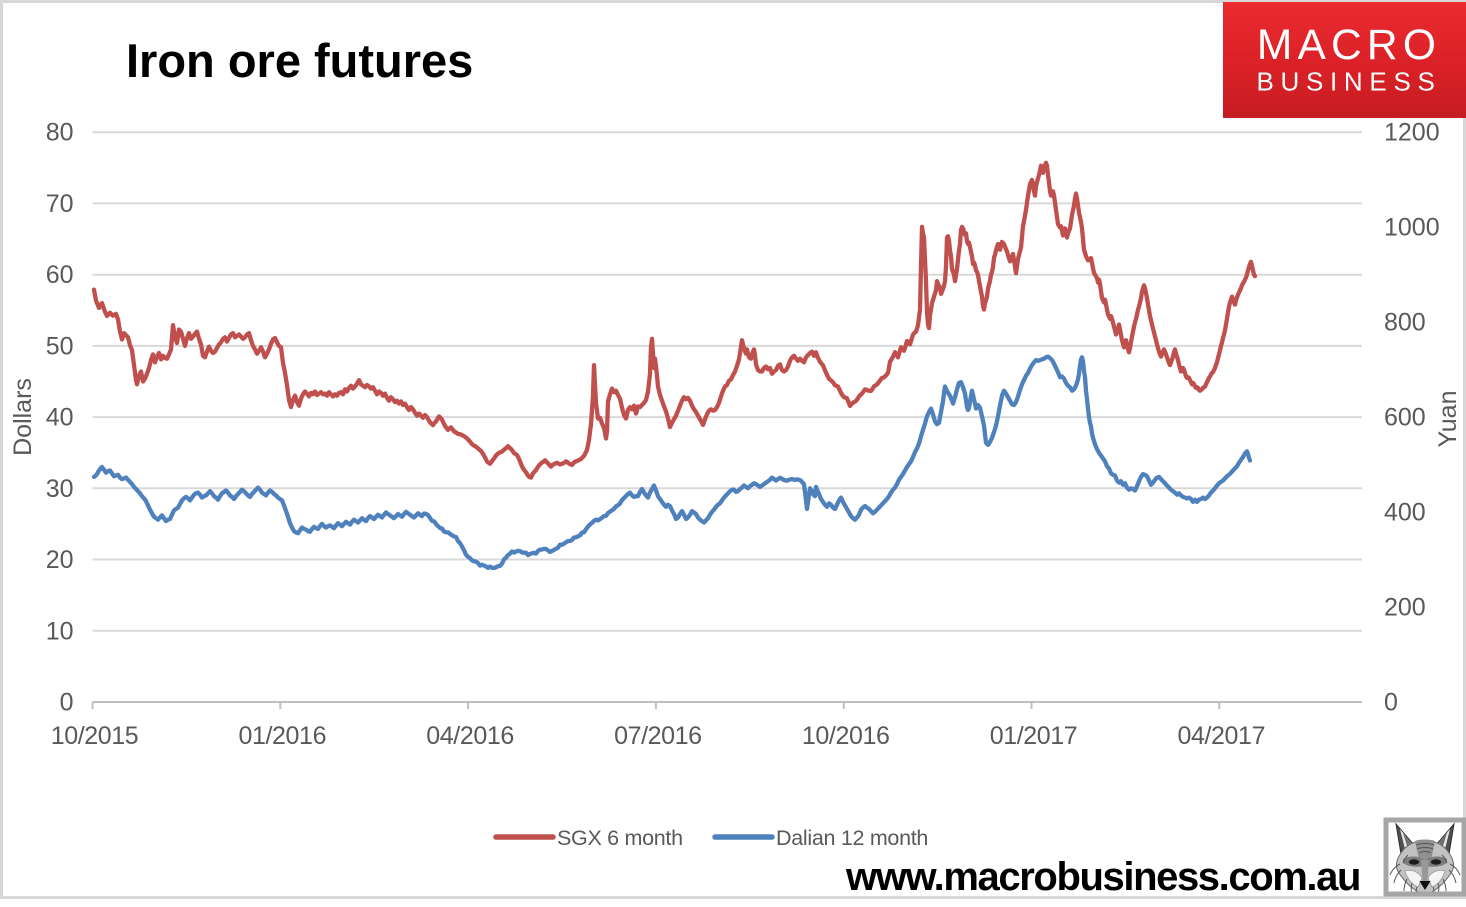 This screenshot has width=1466, height=907. What do you see at coordinates (60, 489) in the screenshot?
I see `svg-text: 30` at bounding box center [60, 489].